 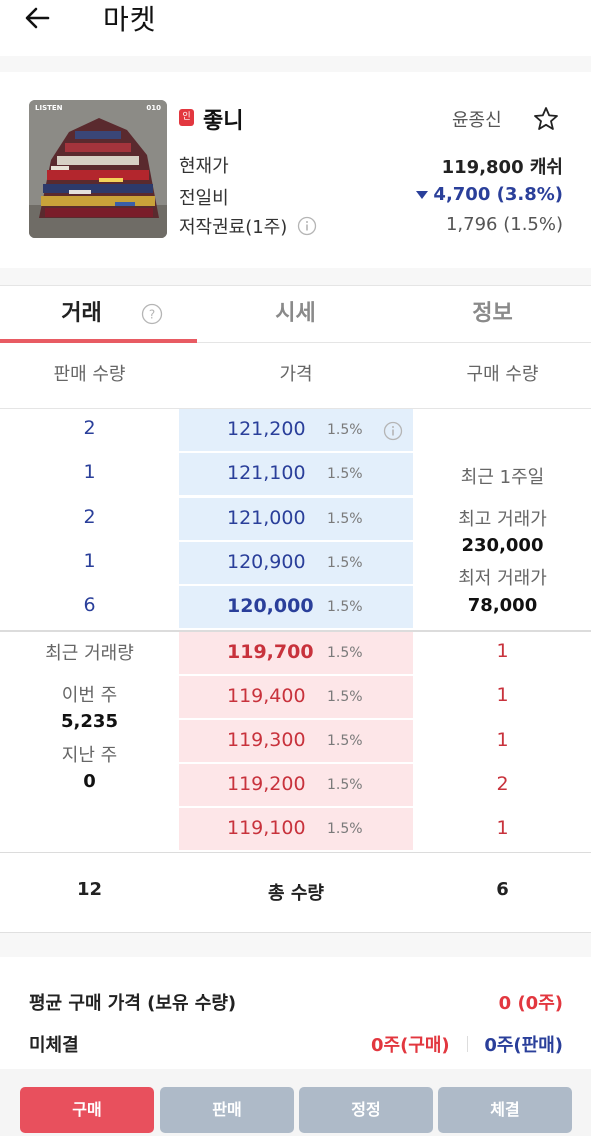 What do you see at coordinates (89, 374) in the screenshot?
I see `column-sell-qty: 판매 수량` at bounding box center [89, 374].